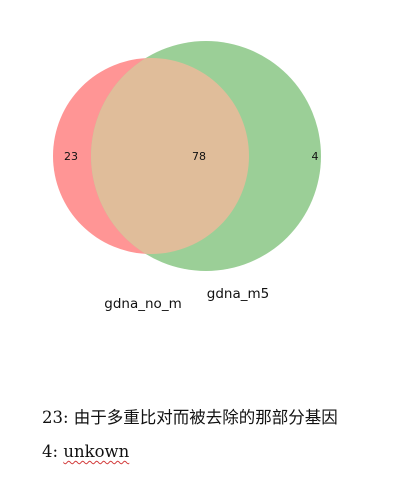 The height and width of the screenshot is (499, 410). I want to click on note-line-2: 4: unkown, so click(85, 451).